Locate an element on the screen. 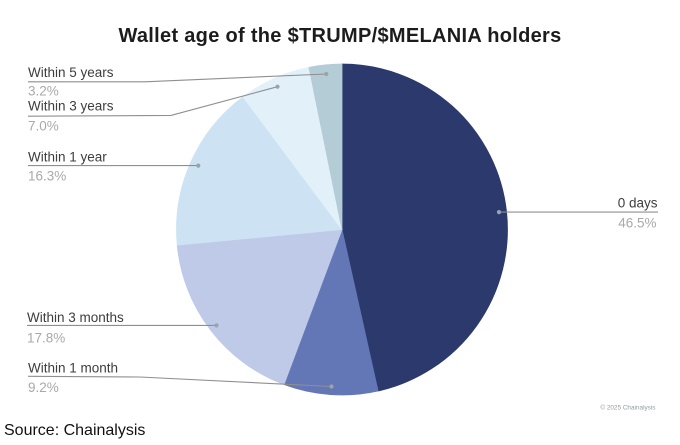  svg-text: 17.8% is located at coordinates (46, 338).